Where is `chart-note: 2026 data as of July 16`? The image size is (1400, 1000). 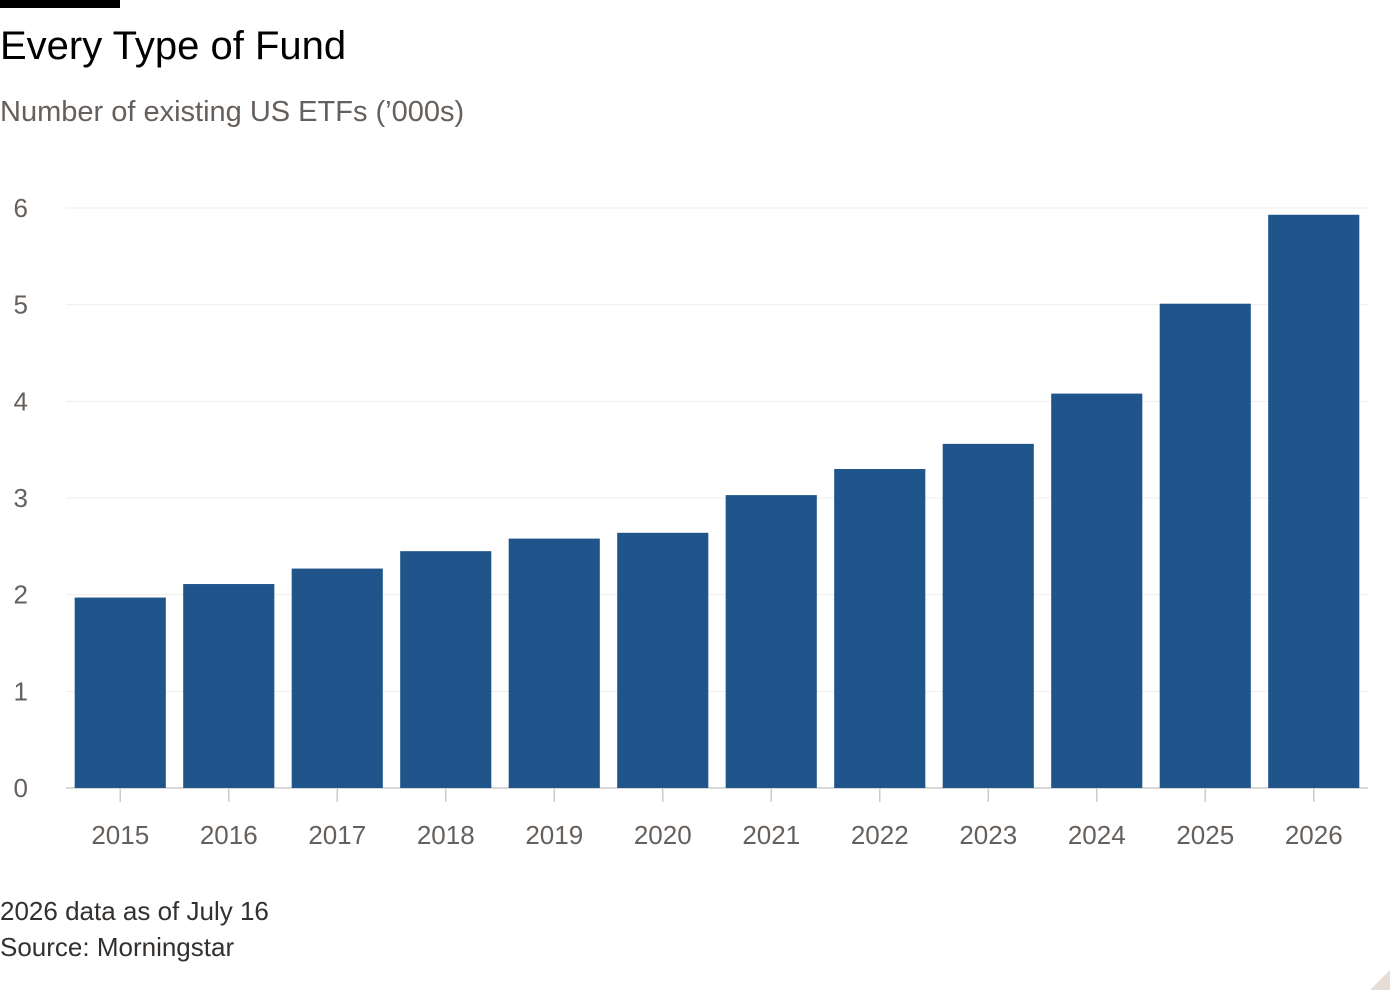 chart-note: 2026 data as of July 16 is located at coordinates (134, 911).